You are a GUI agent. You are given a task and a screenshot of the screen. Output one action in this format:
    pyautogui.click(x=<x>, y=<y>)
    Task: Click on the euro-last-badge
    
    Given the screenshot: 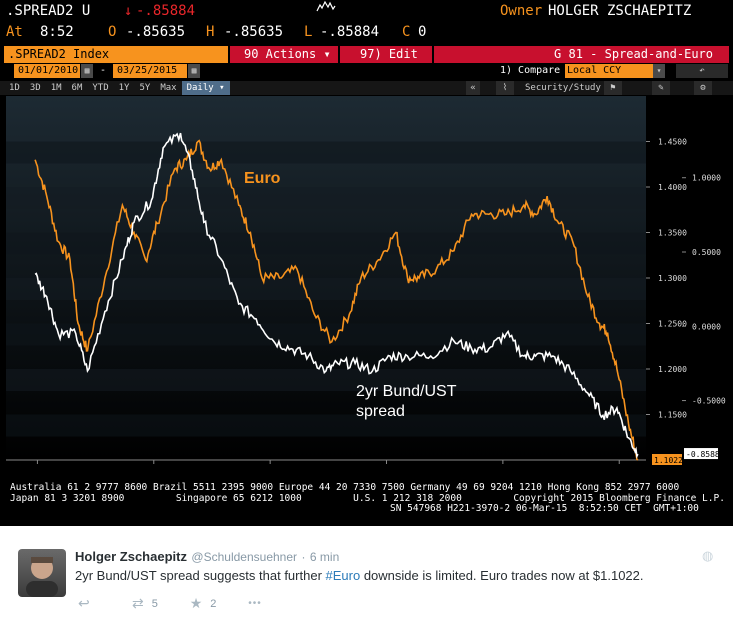 What is the action you would take?
    pyautogui.click(x=667, y=459)
    